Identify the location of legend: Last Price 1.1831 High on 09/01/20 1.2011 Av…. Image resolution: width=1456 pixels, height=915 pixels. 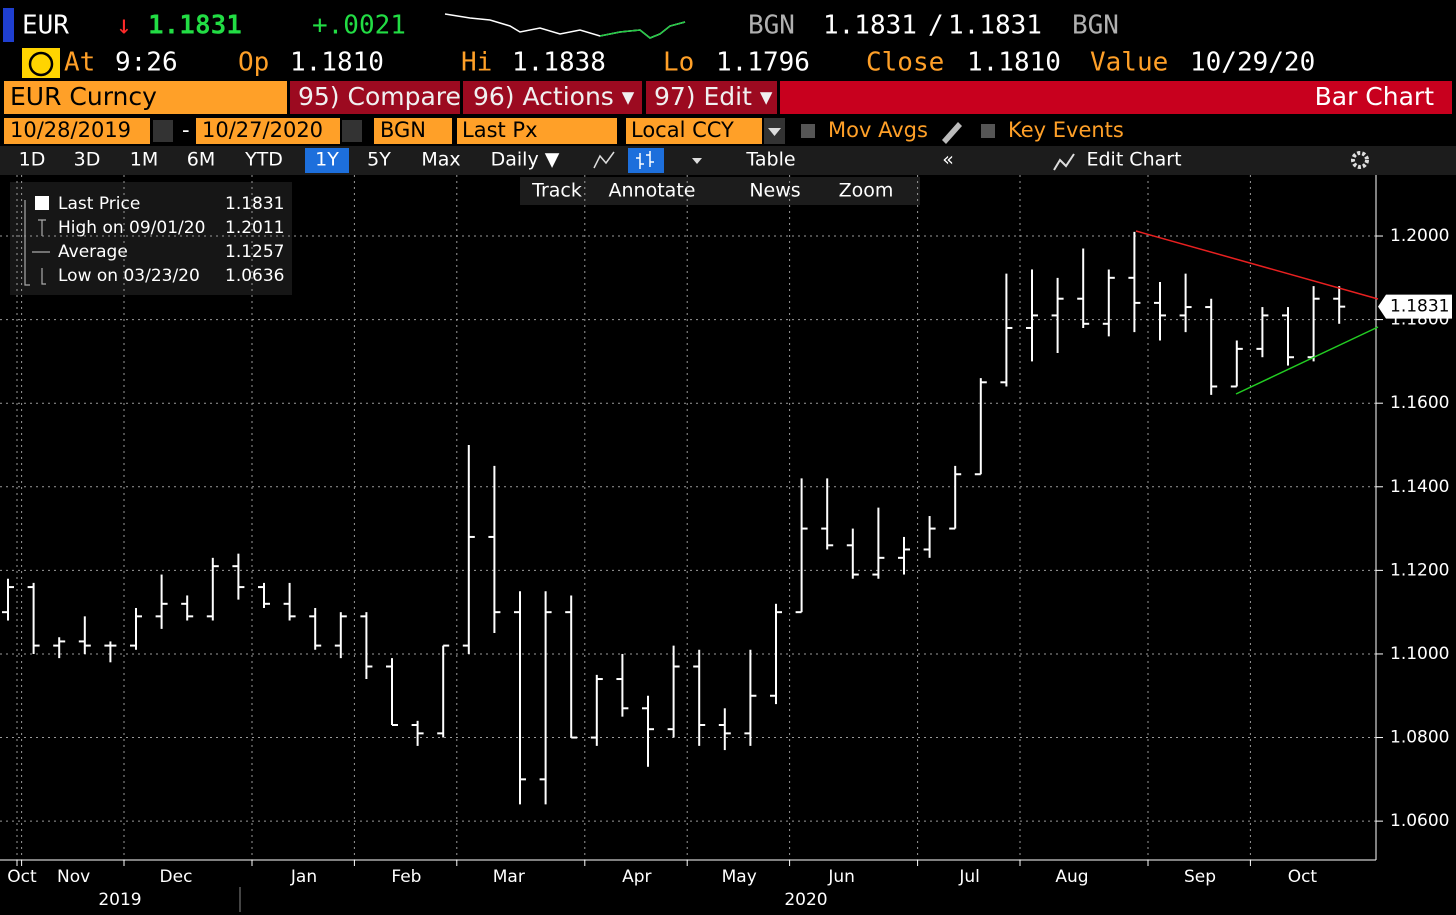
(171, 240).